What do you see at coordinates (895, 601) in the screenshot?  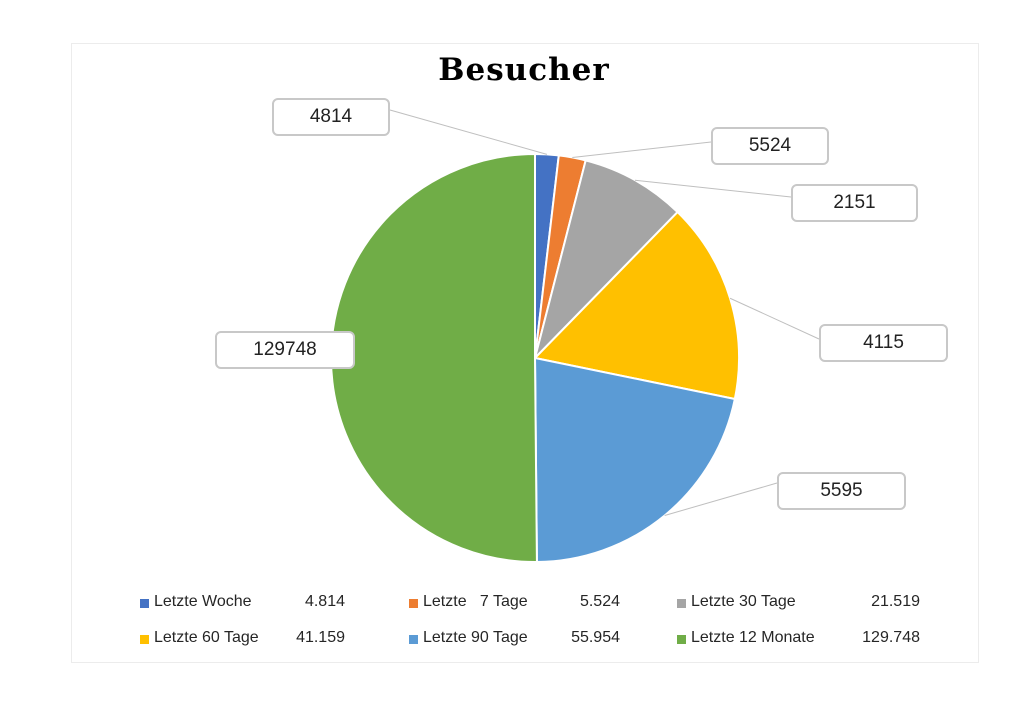 I see `legend-value-3: 21.519` at bounding box center [895, 601].